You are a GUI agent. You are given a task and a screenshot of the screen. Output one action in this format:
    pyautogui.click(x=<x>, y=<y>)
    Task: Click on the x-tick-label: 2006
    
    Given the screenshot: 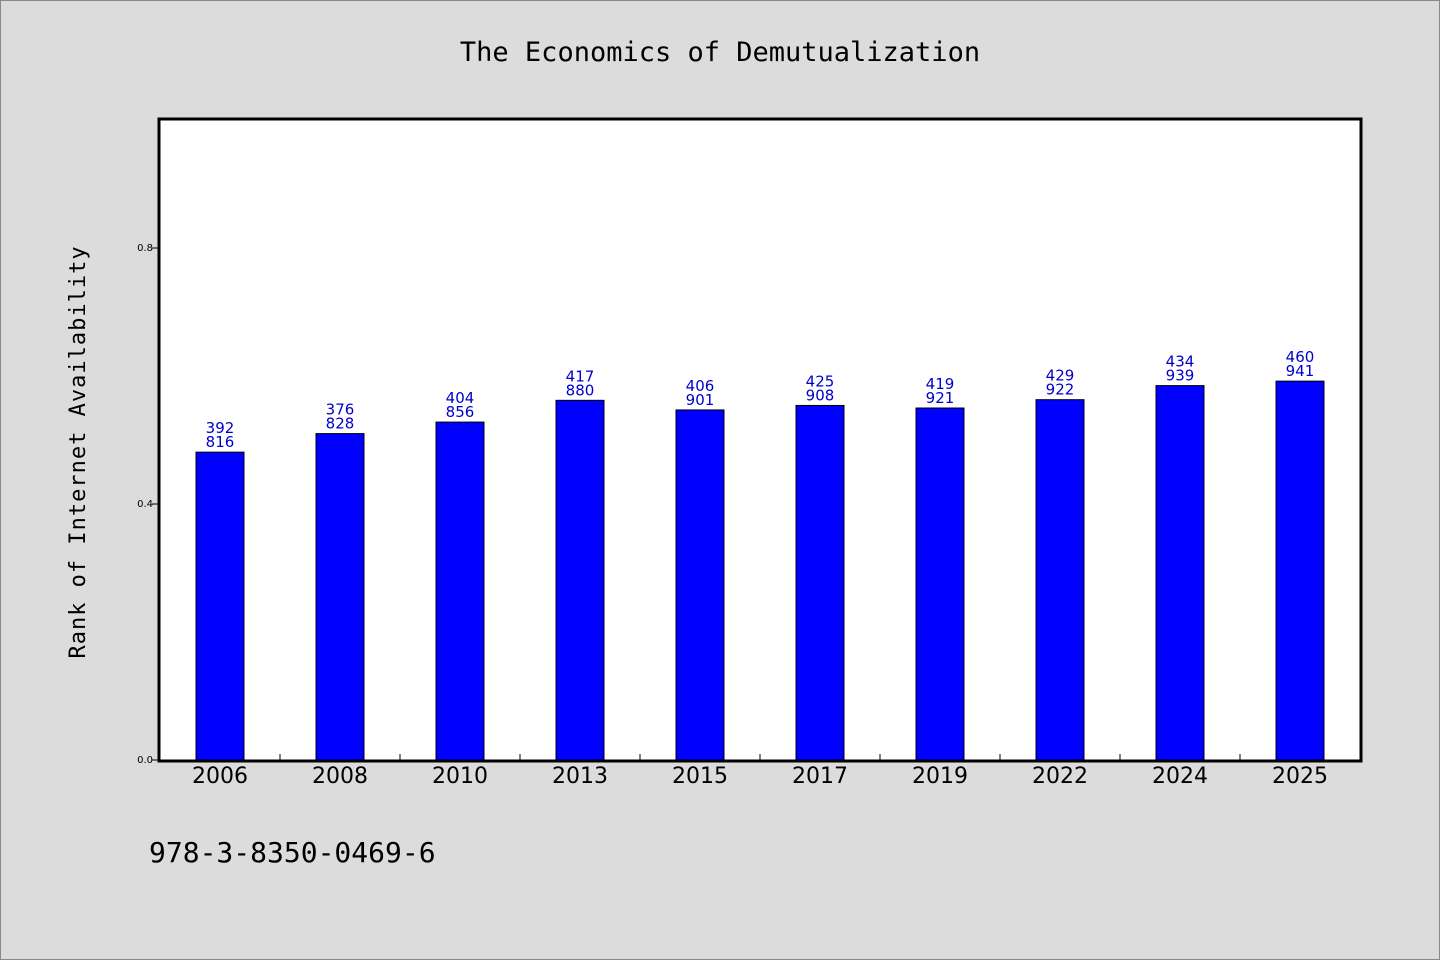 What is the action you would take?
    pyautogui.click(x=220, y=776)
    